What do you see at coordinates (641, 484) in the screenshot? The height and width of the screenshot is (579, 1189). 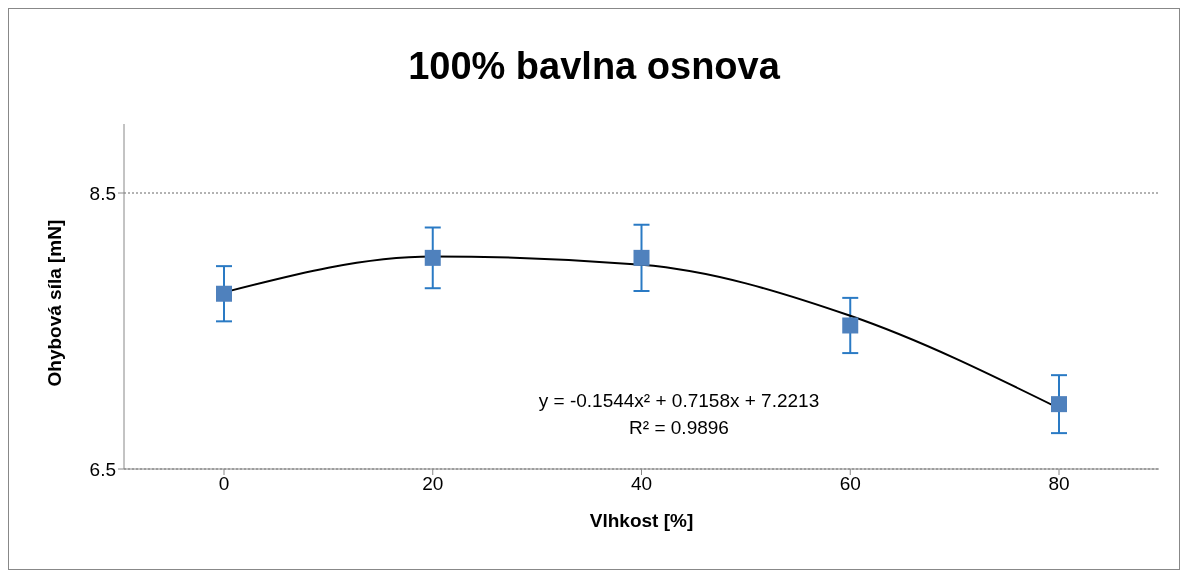 I see `x-tick-label: 40` at bounding box center [641, 484].